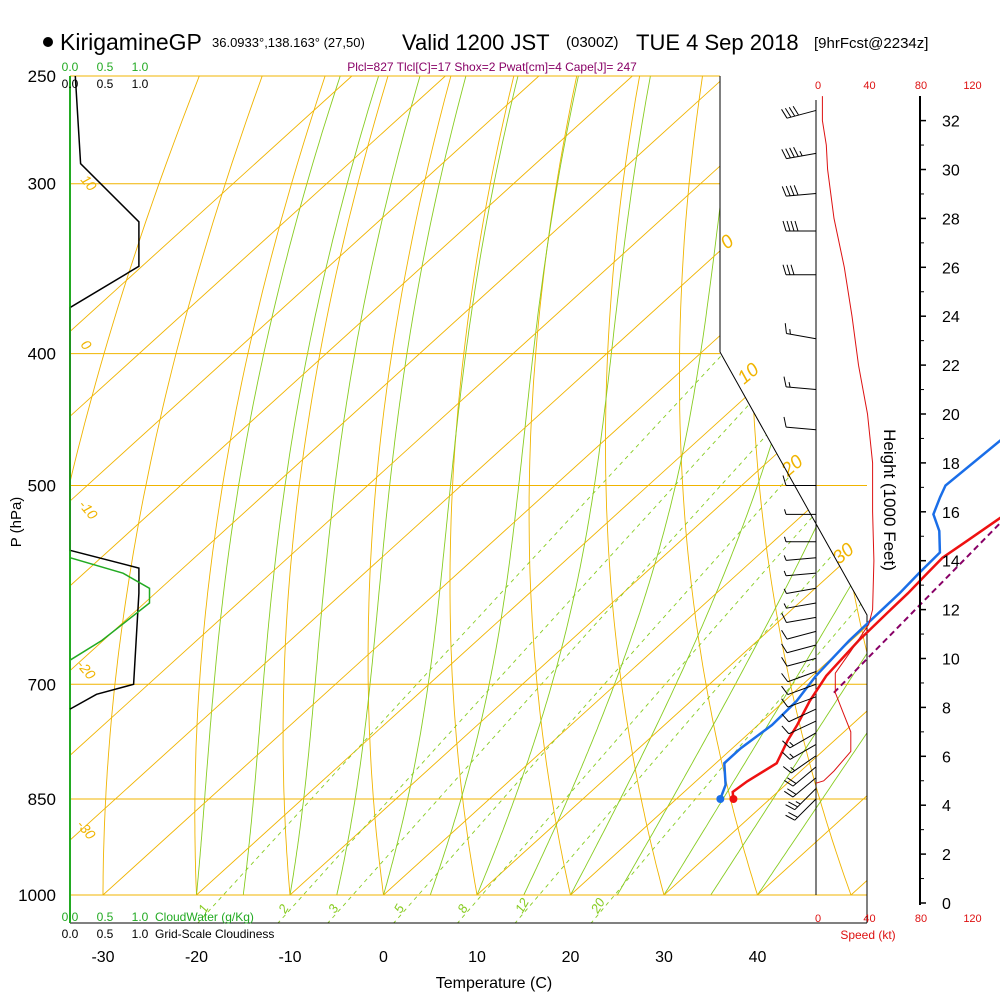  Describe the element at coordinates (494, 983) in the screenshot. I see `temperature-axis-label: Temperature (C)` at that location.